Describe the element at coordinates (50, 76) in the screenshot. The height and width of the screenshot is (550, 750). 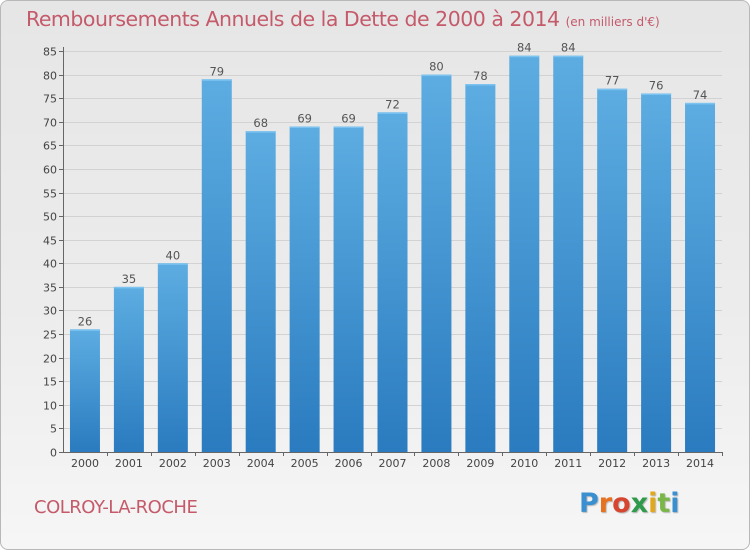
I see `y-tick-label: 80` at that location.